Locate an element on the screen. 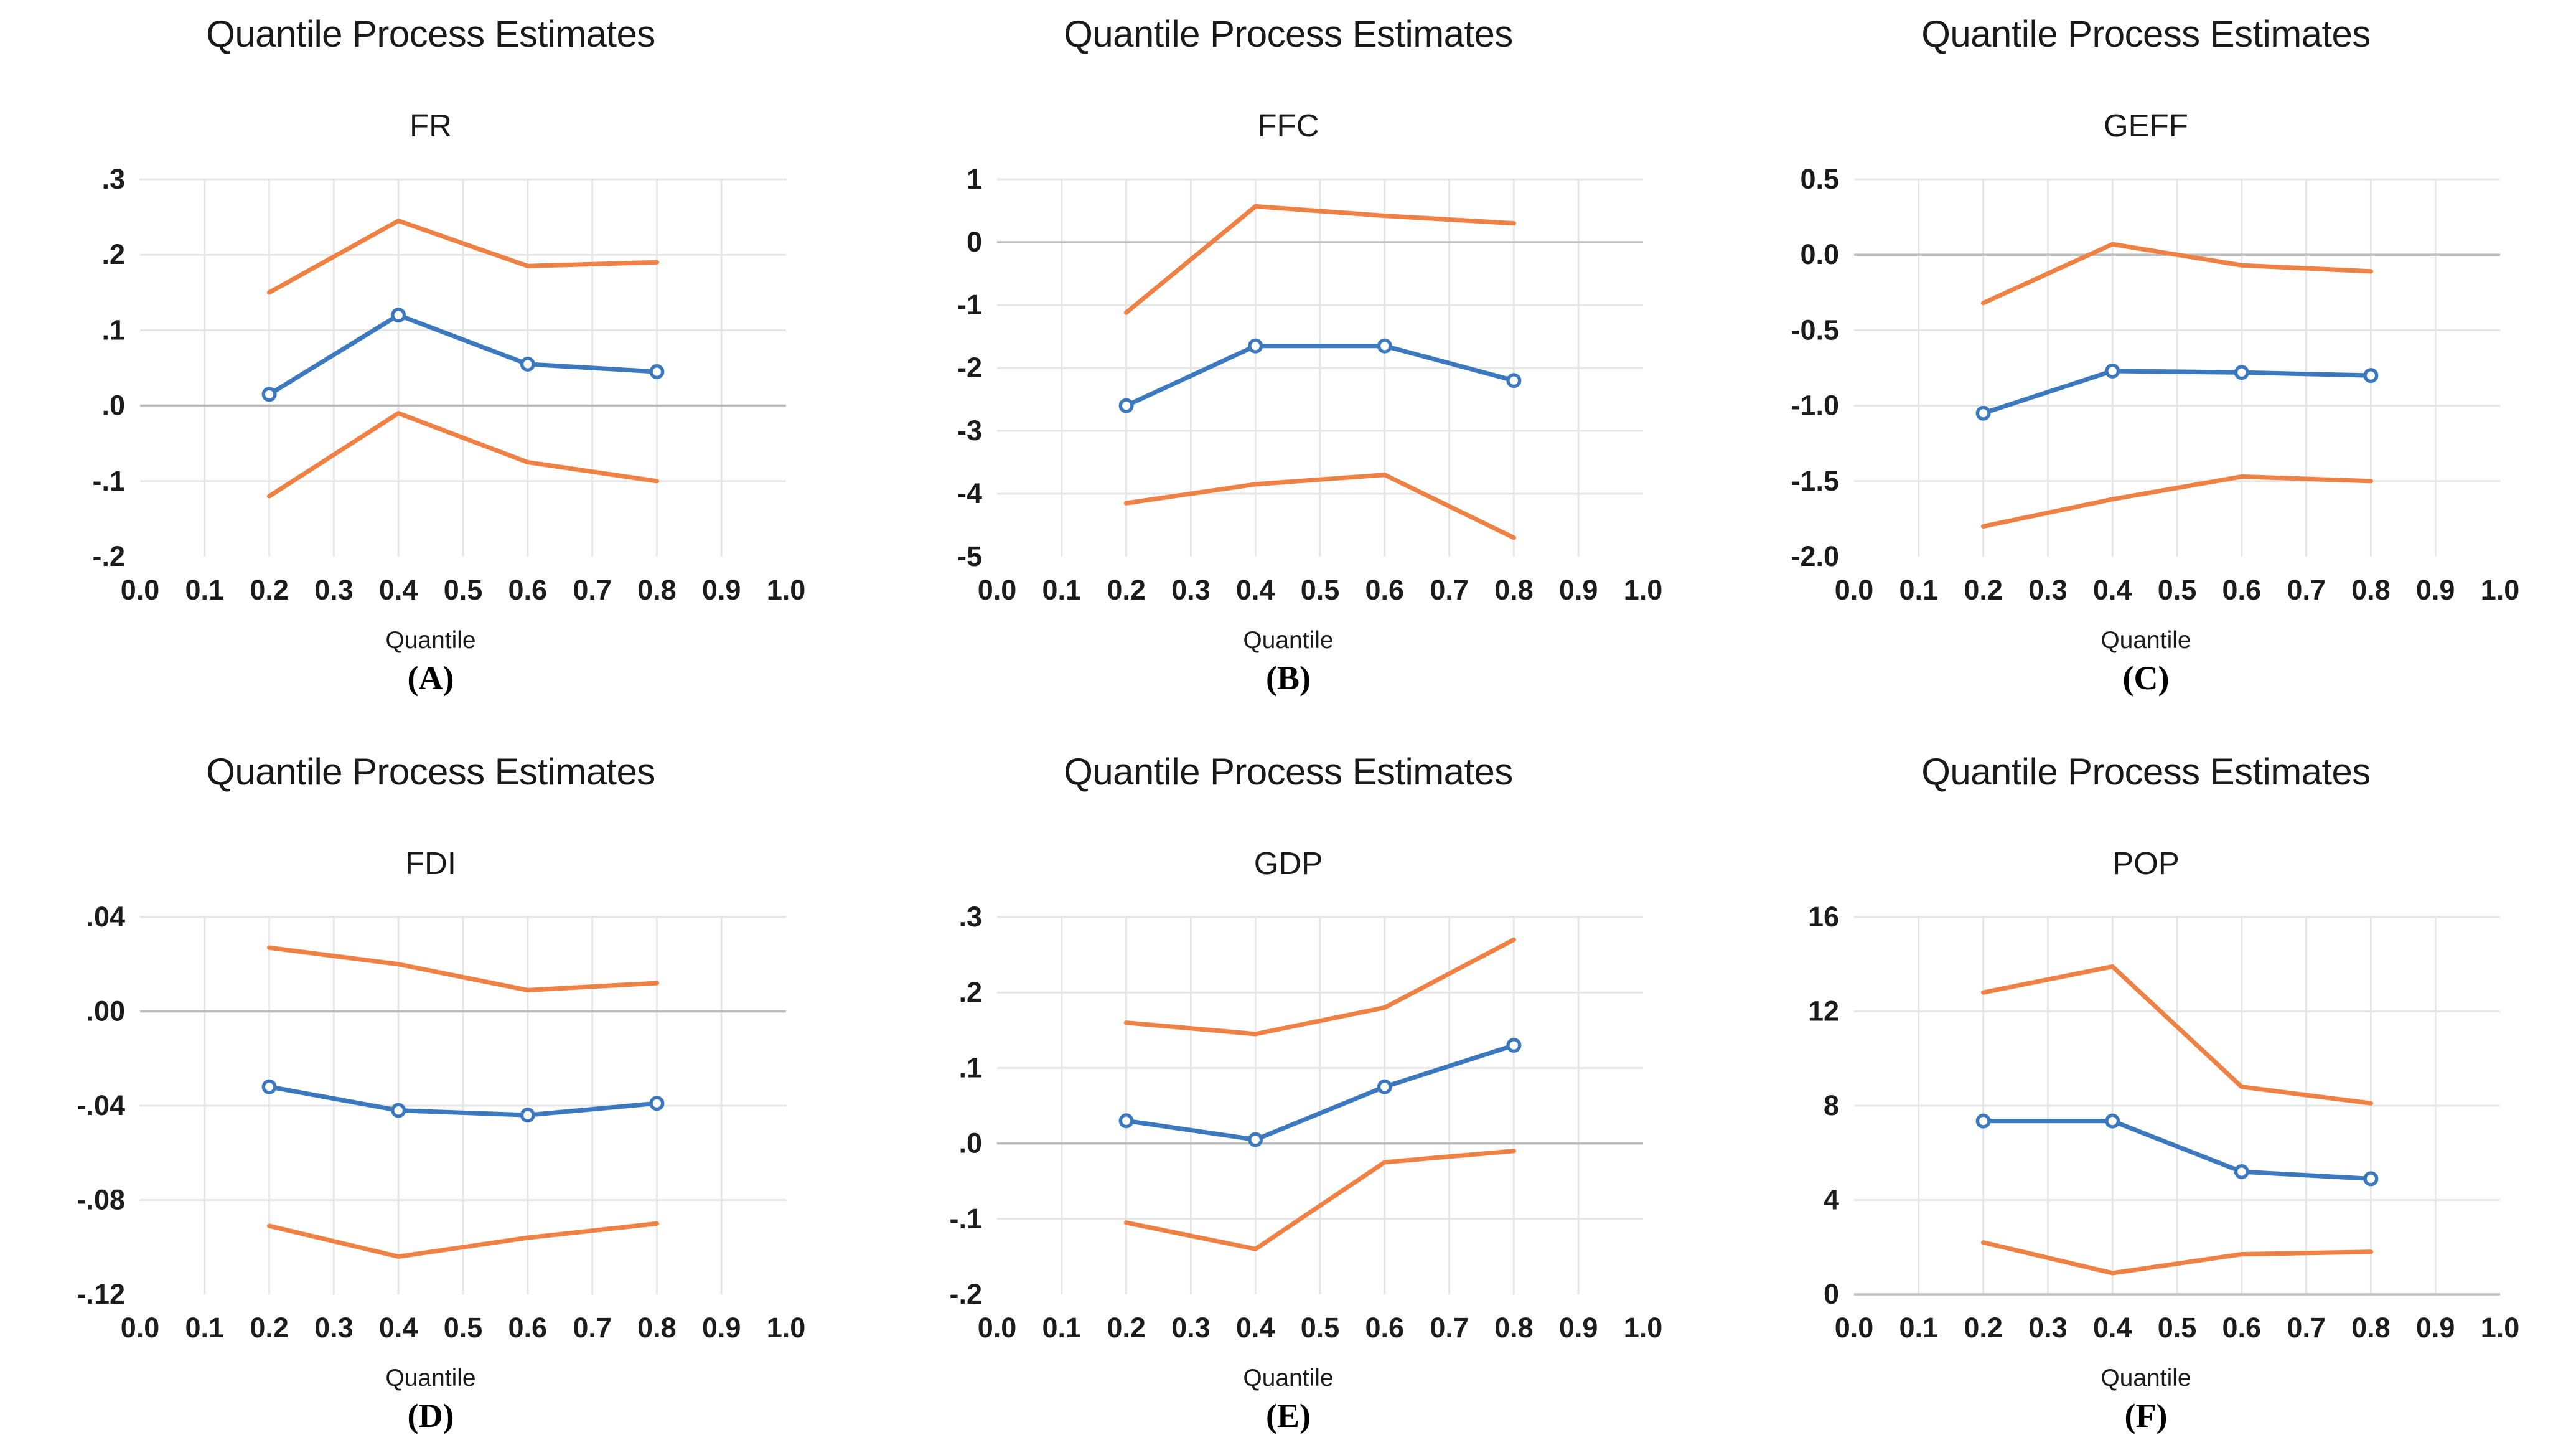 The width and height of the screenshot is (2576, 1440). chart-subtitle: FDI is located at coordinates (431, 864).